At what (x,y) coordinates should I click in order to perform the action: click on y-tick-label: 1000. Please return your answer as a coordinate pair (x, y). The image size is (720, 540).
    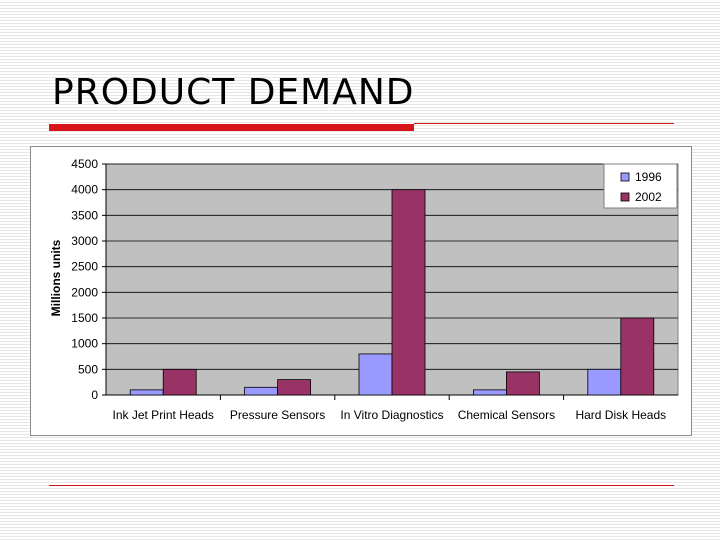
    Looking at the image, I should click on (84, 344).